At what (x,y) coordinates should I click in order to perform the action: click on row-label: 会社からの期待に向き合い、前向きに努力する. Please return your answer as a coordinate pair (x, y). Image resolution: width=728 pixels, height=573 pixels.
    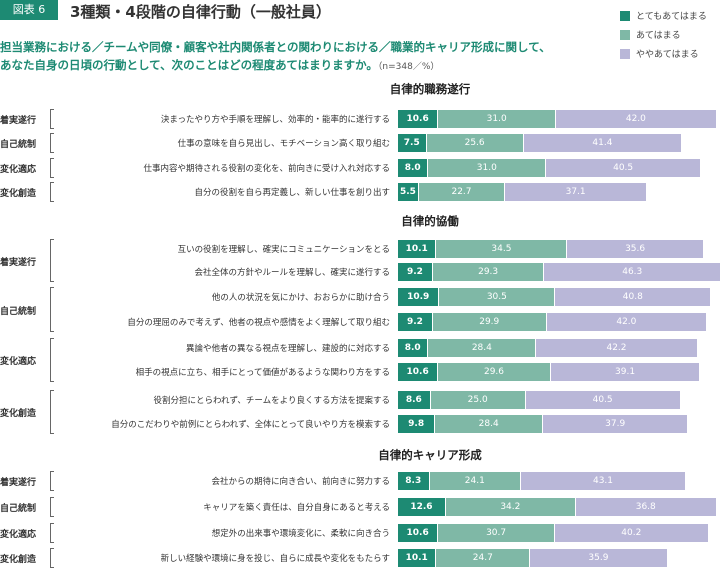
    Looking at the image, I should click on (300, 482).